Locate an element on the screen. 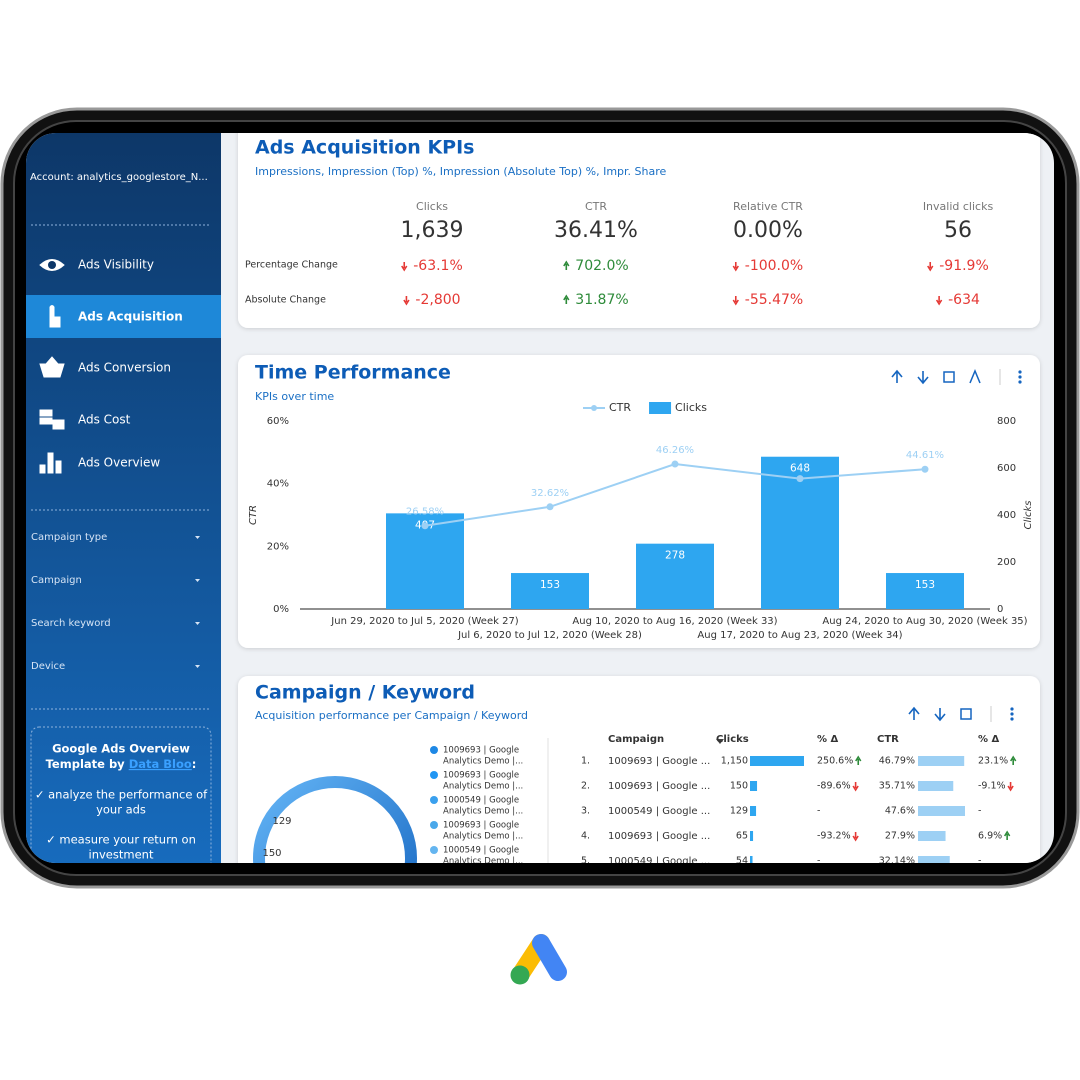 The width and height of the screenshot is (1080, 1080). legend-label: 1009693 | Google is located at coordinates (481, 751).